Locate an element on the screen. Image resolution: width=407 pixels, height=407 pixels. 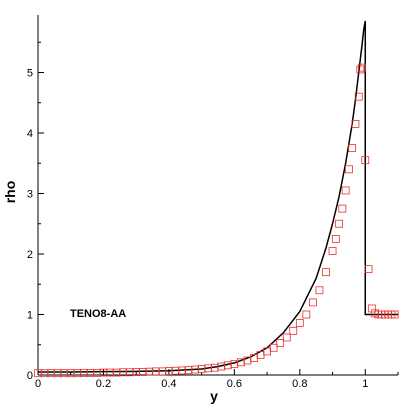
x-tick-label: 0.8 is located at coordinates (299, 384).